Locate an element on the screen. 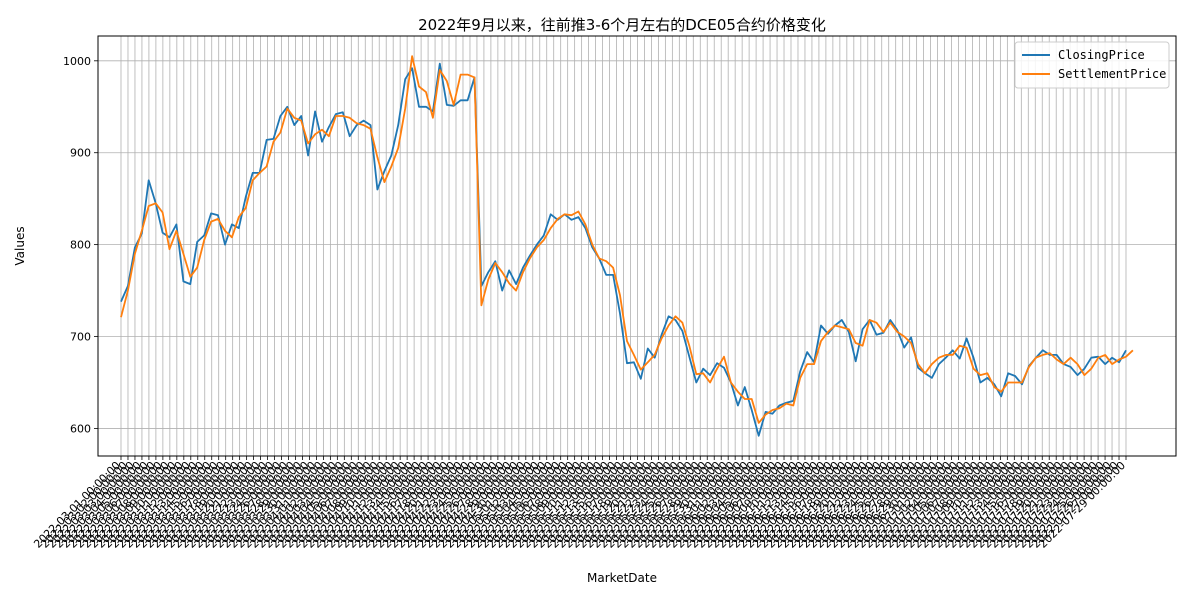  y-axis-label: Values is located at coordinates (20, 245).